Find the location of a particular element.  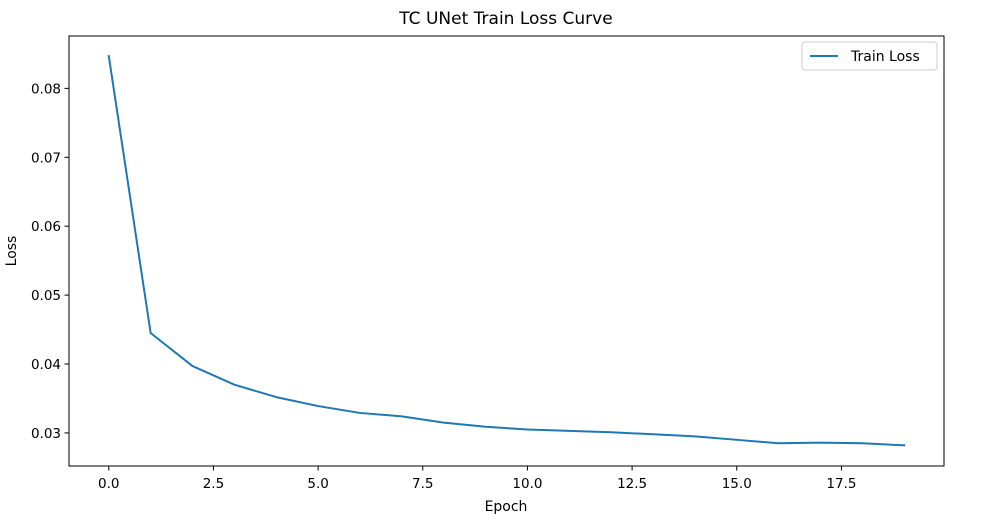

x-axis-label: Epoch is located at coordinates (506, 507).